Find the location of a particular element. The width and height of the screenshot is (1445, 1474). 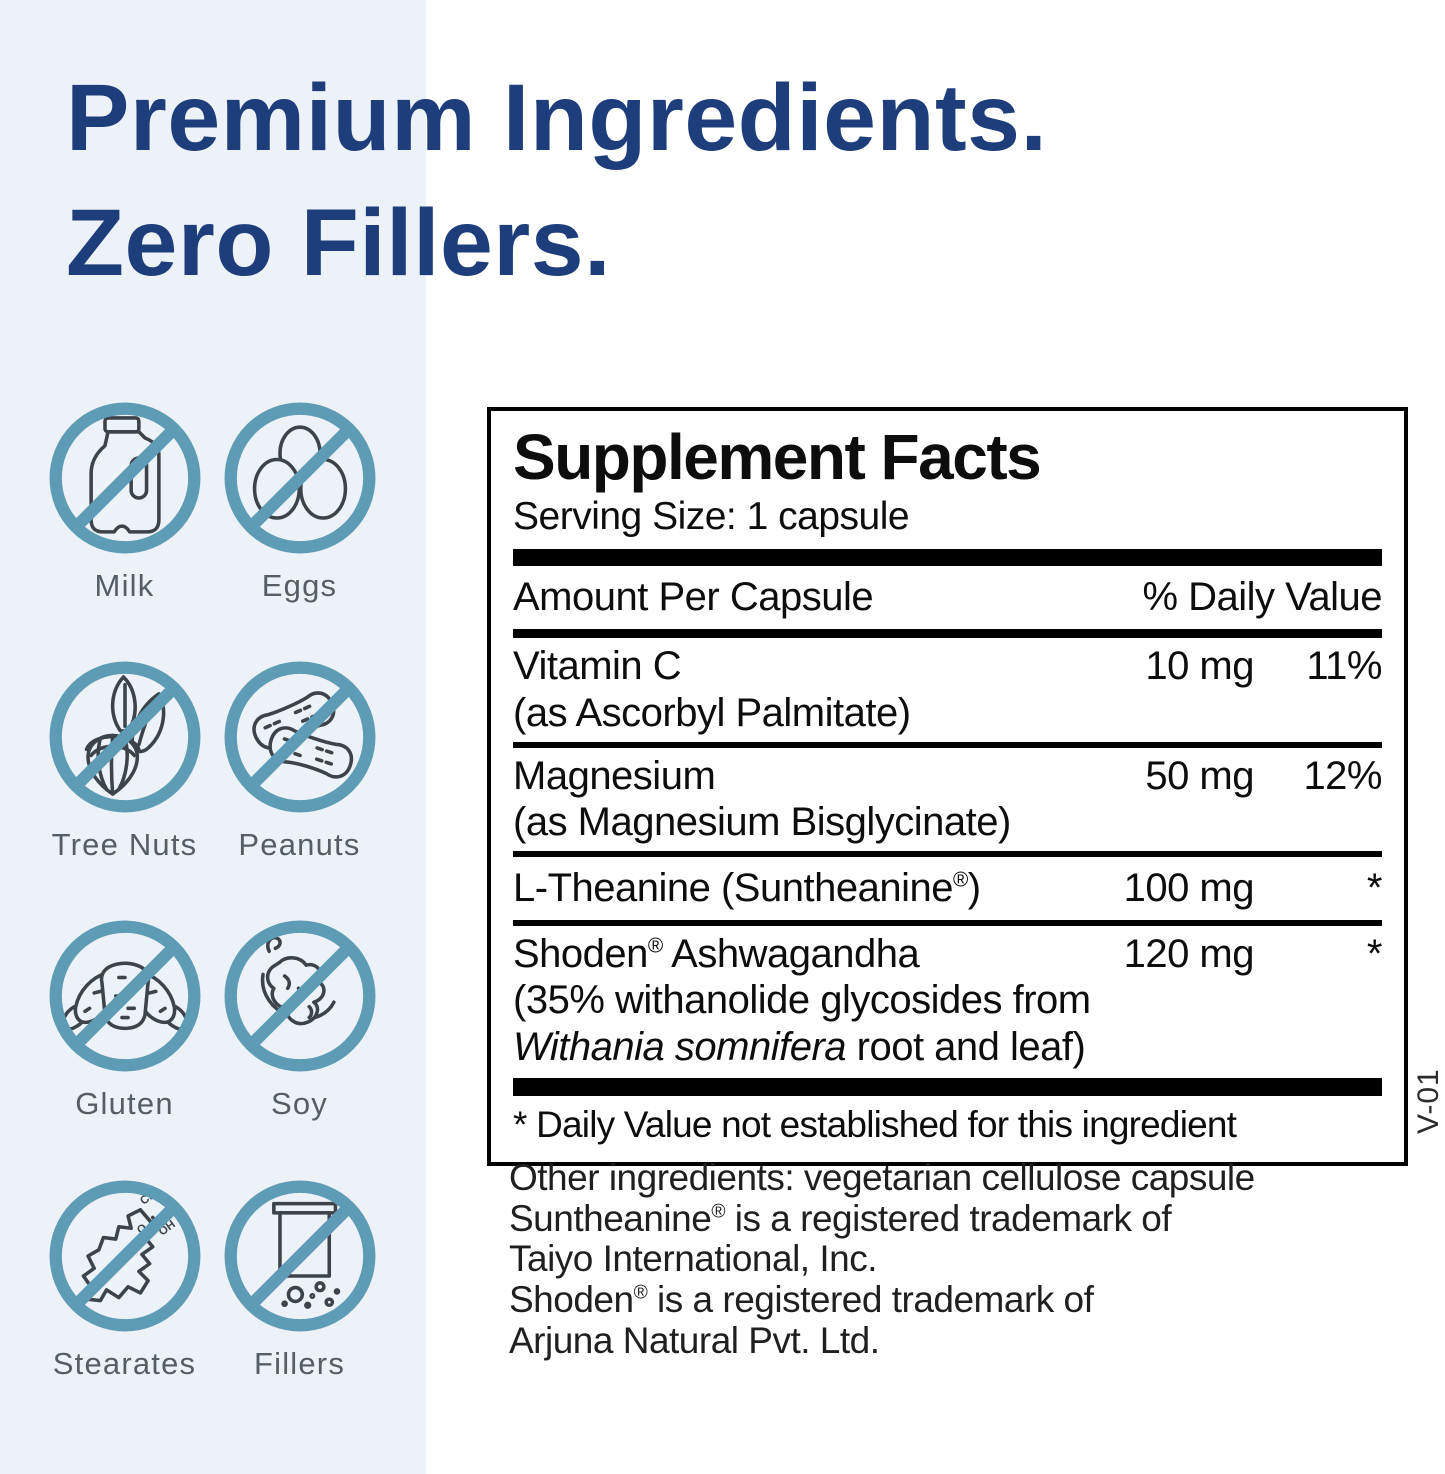

ingredient-name: Magnesium is located at coordinates (614, 775).